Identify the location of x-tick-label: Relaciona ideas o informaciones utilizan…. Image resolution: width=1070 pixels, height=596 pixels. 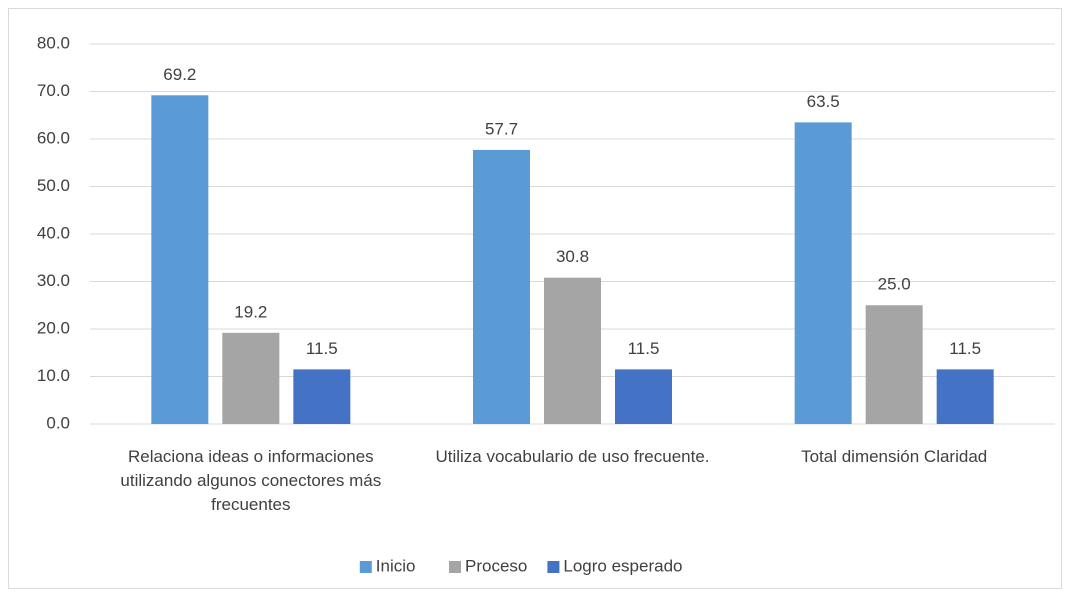
(251, 480).